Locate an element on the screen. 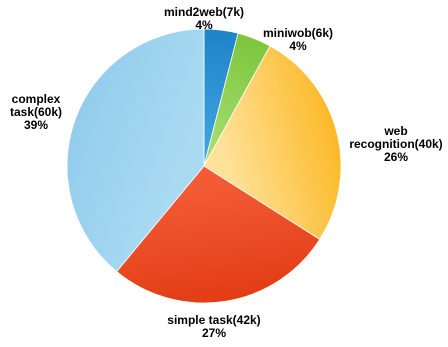  slice-label-2: miniwob(6k) 4% is located at coordinates (298, 39).